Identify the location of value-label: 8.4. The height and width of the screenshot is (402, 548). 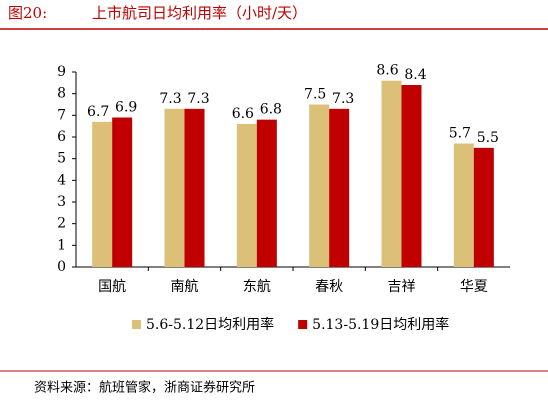
(415, 75).